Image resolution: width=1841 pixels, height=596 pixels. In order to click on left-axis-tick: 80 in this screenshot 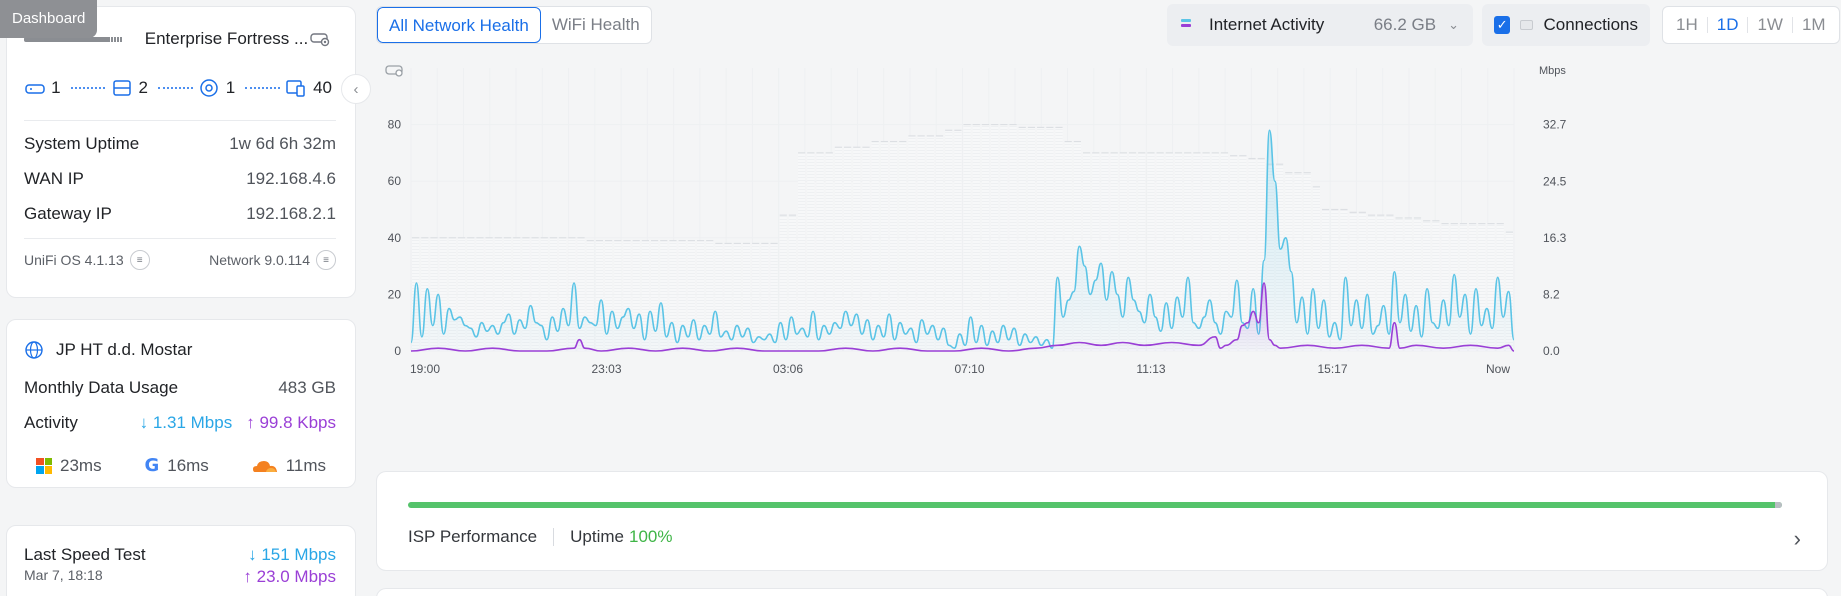, I will do `click(395, 125)`.